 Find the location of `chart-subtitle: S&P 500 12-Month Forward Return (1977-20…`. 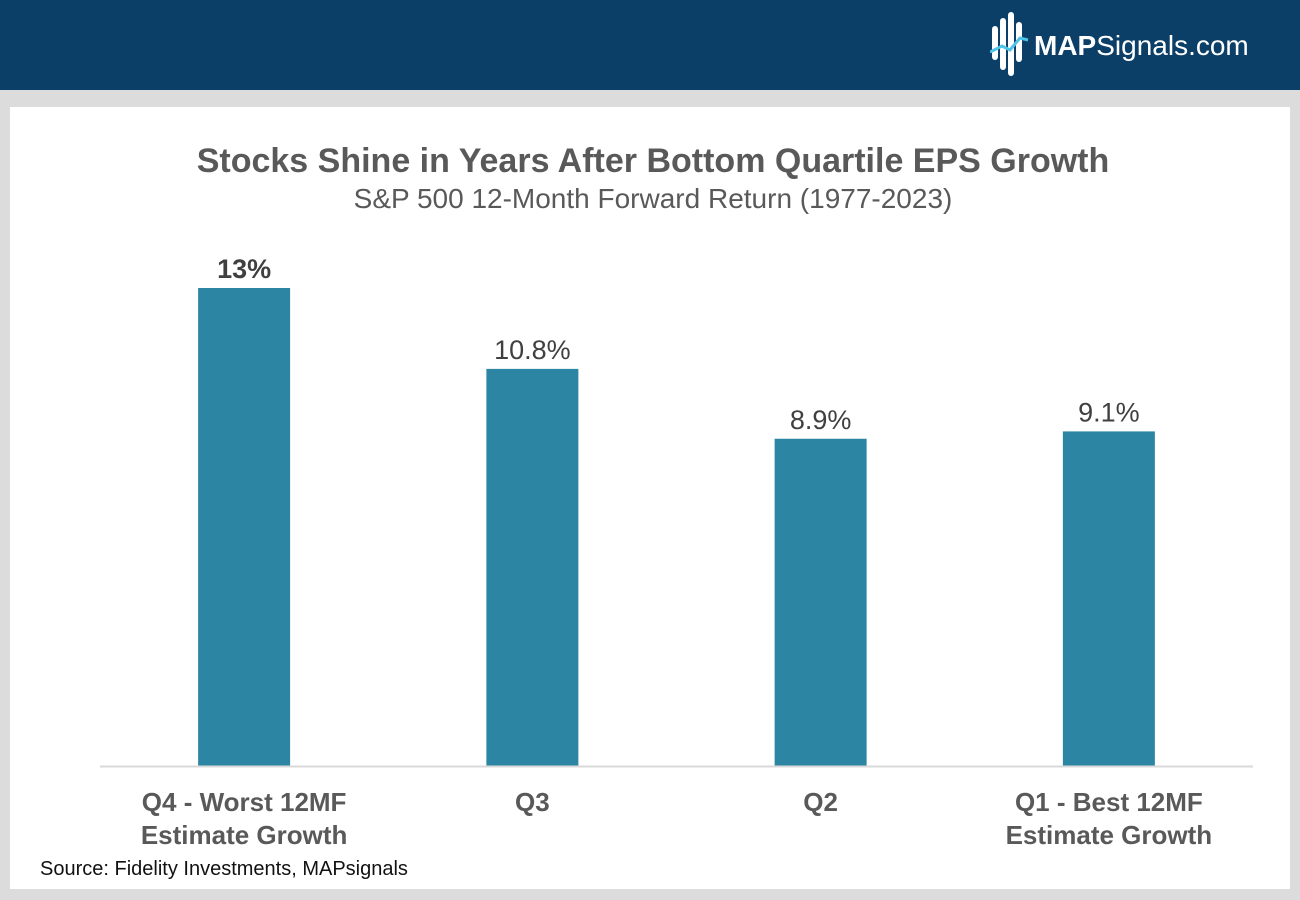

chart-subtitle: S&P 500 12-Month Forward Return (1977-20… is located at coordinates (653, 198).